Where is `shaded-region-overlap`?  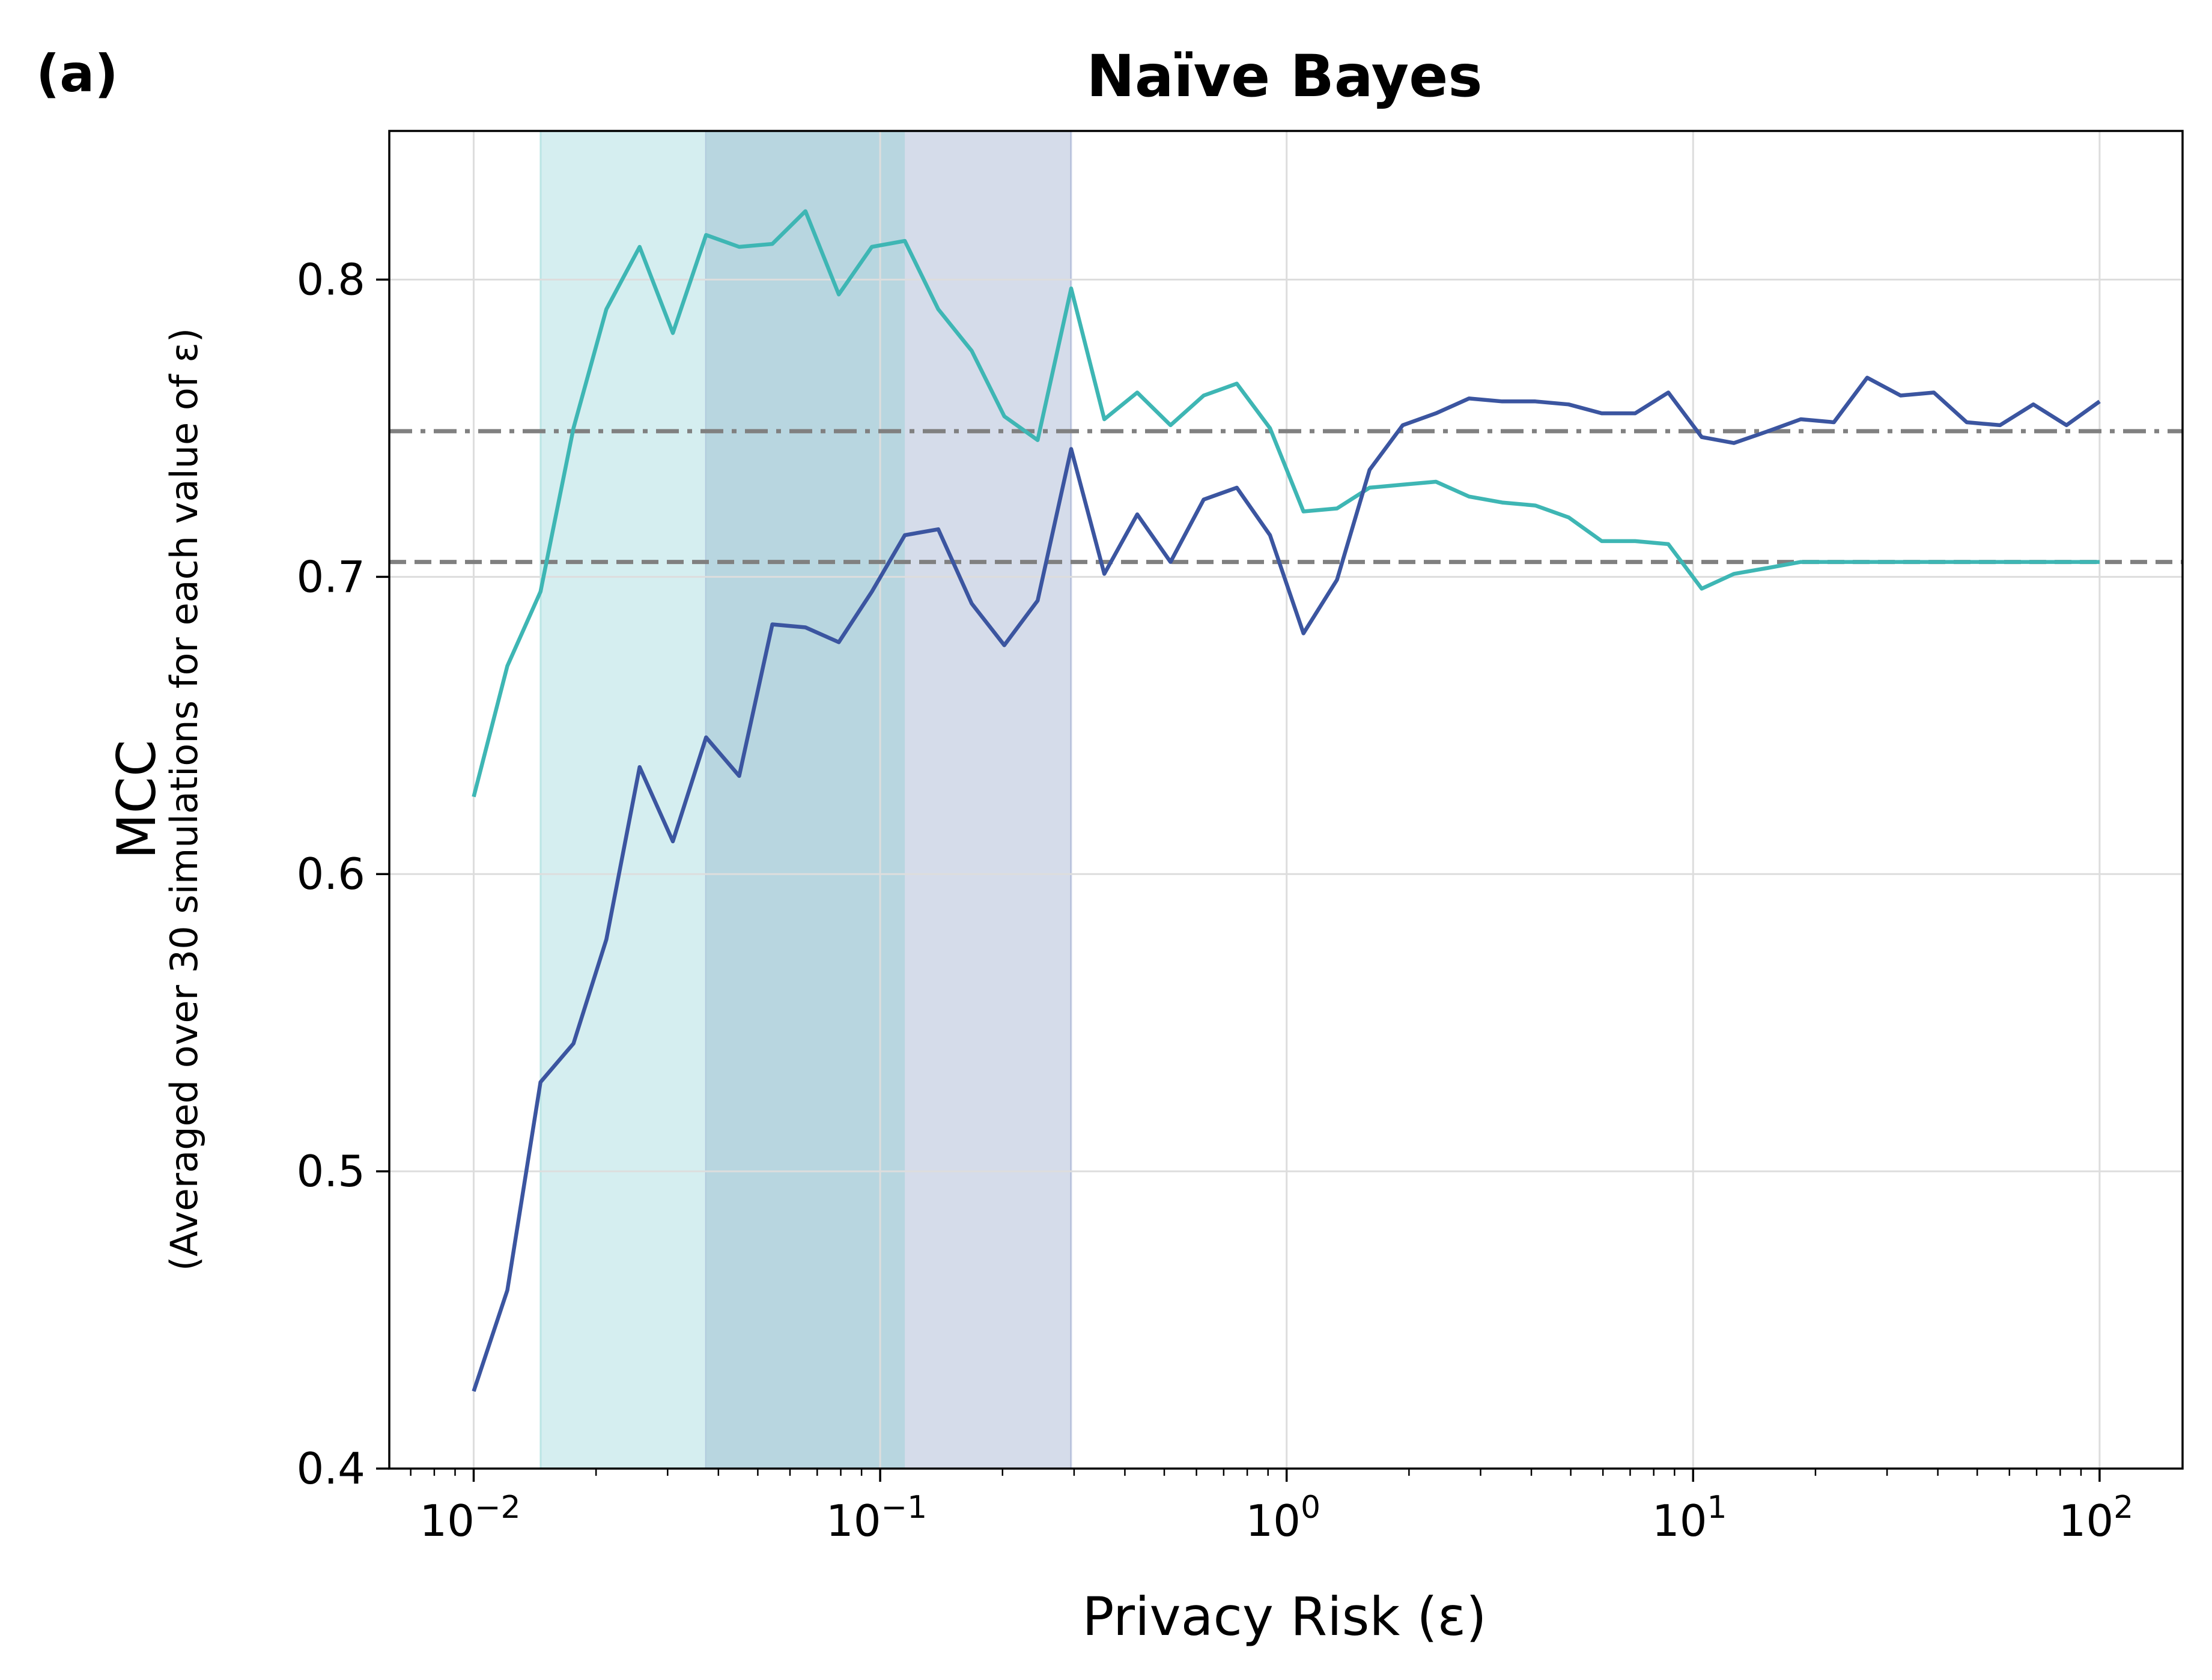
shaded-region-overlap is located at coordinates (805, 800).